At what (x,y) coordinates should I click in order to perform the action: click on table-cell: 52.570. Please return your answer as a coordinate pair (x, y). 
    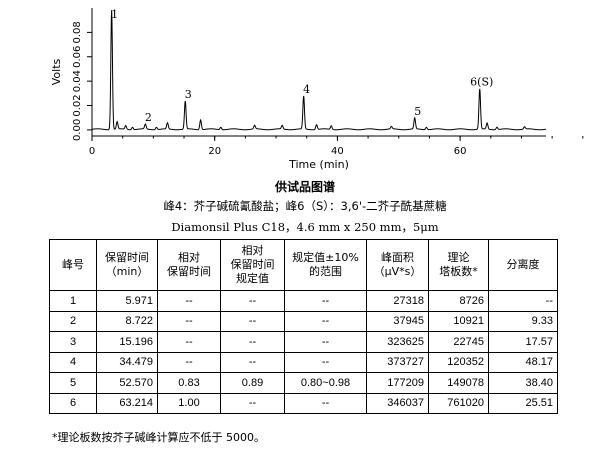
    Looking at the image, I should click on (127, 383).